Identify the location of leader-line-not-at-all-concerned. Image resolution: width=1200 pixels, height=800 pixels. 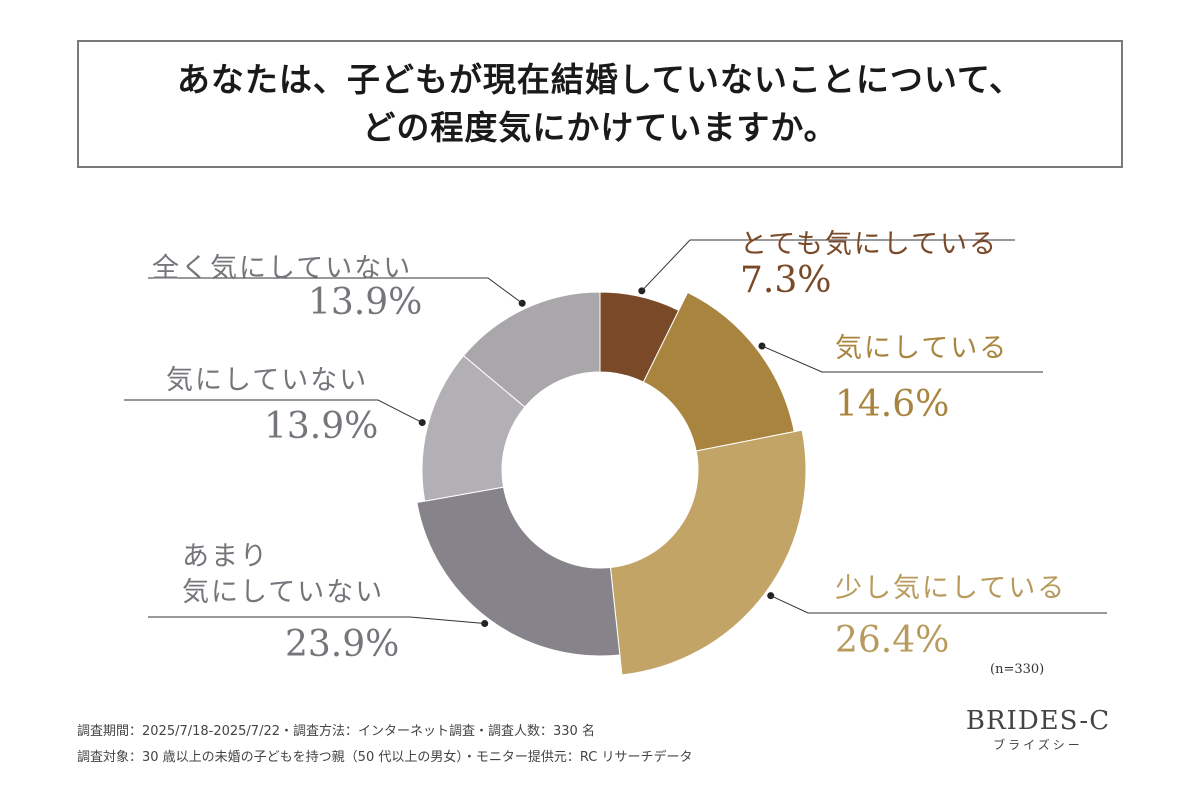
(335, 290).